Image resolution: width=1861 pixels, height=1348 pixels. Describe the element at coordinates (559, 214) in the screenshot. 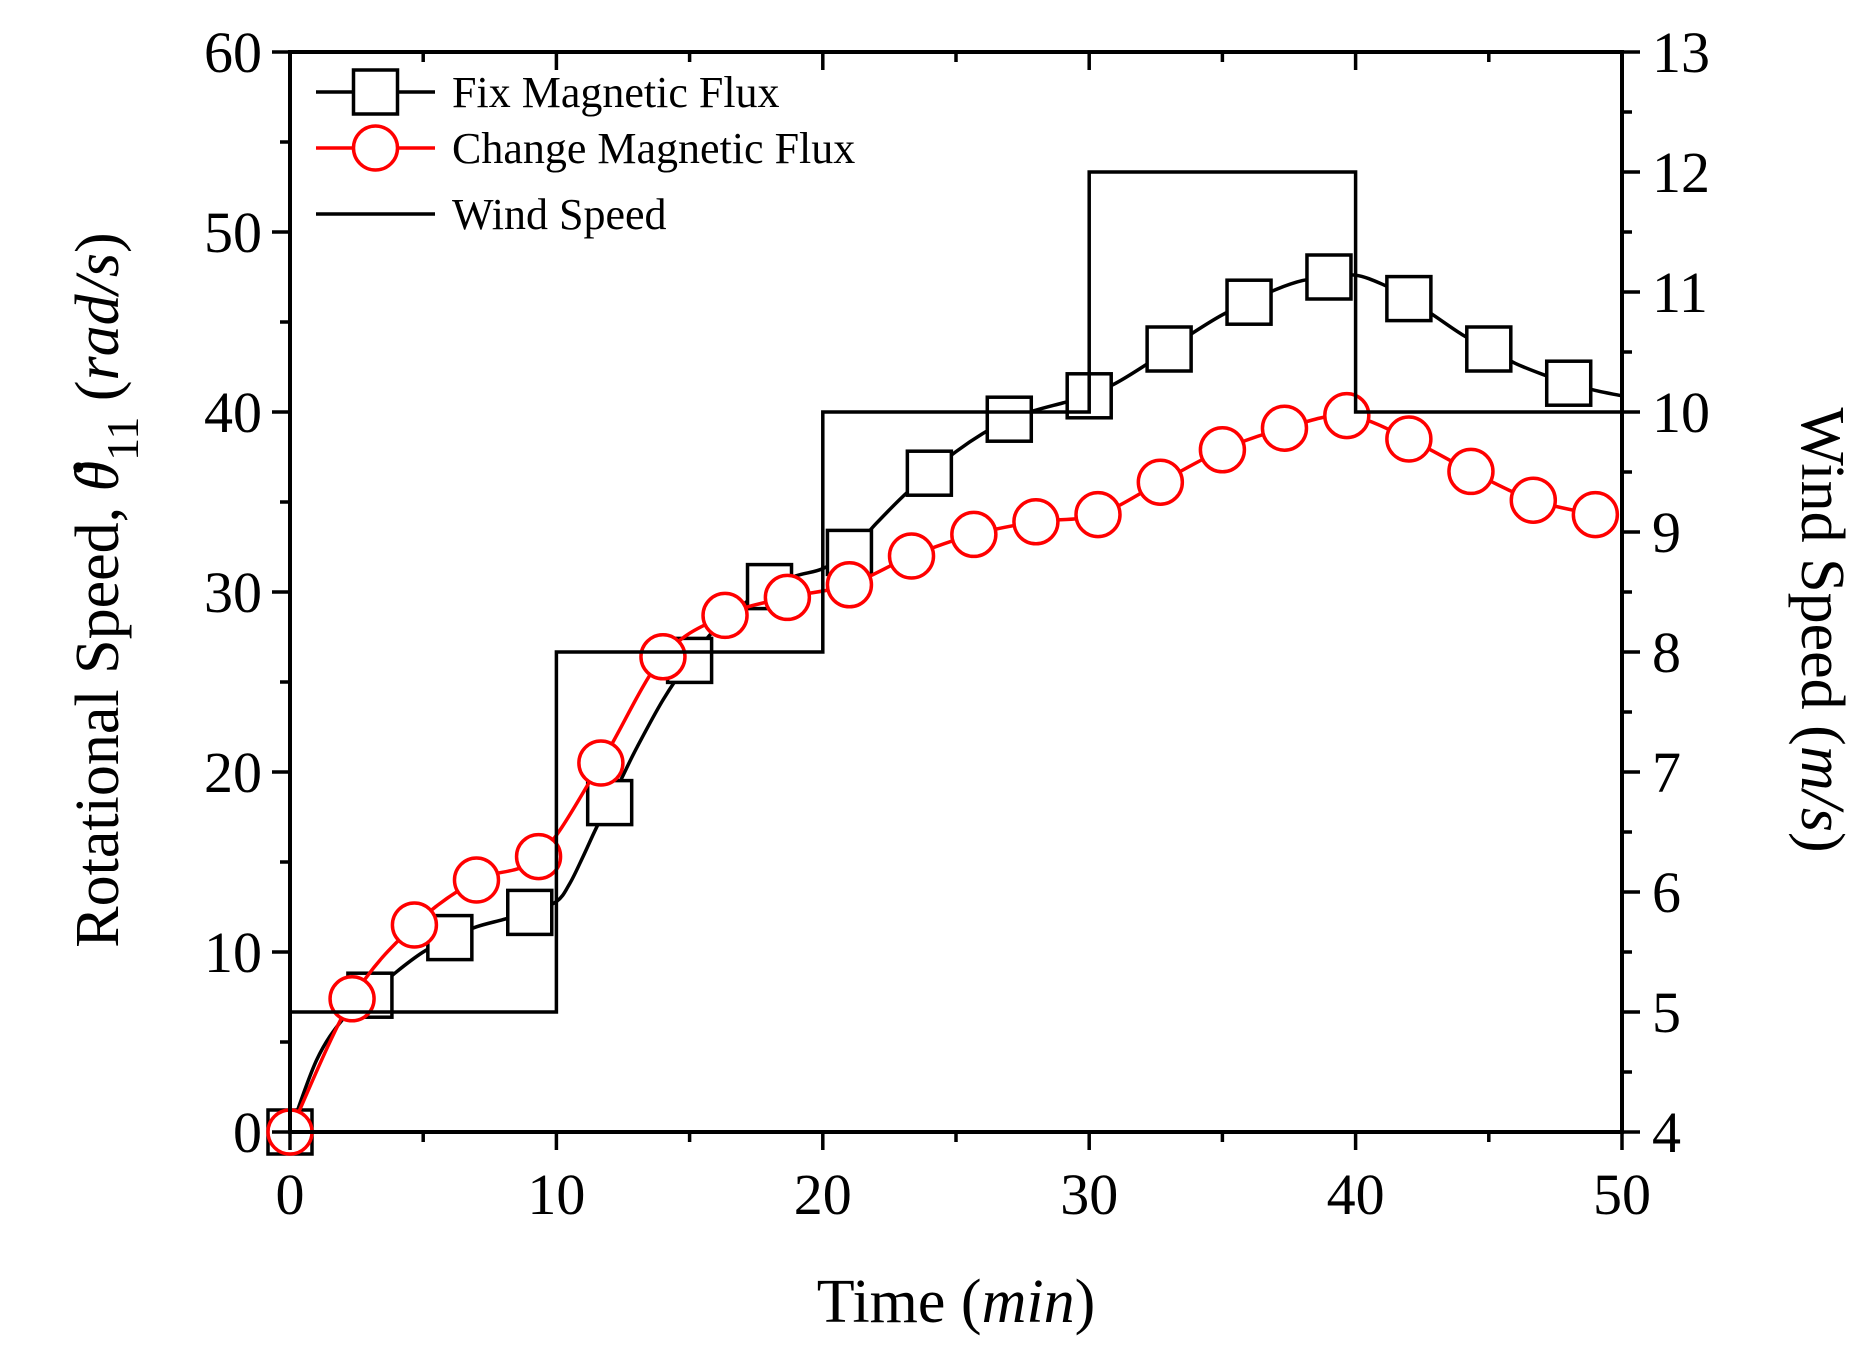

I see `legend-label: Wind Speed` at that location.